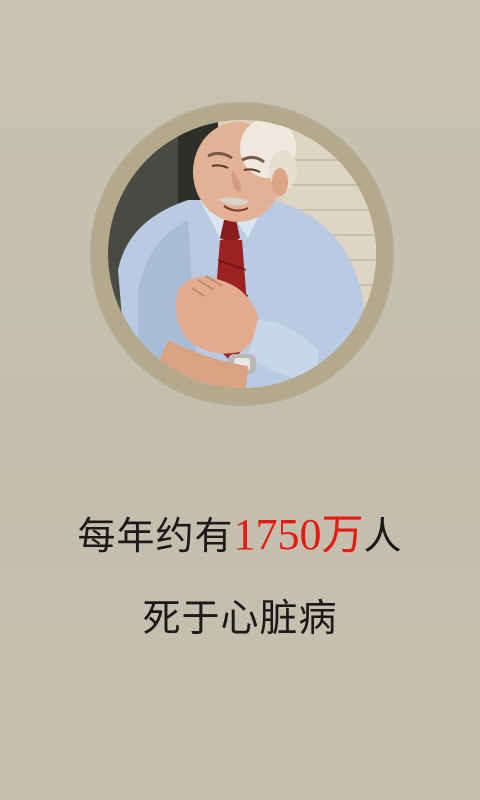 This screenshot has height=800, width=480. I want to click on headline: 每年约有1750万人, so click(240, 535).